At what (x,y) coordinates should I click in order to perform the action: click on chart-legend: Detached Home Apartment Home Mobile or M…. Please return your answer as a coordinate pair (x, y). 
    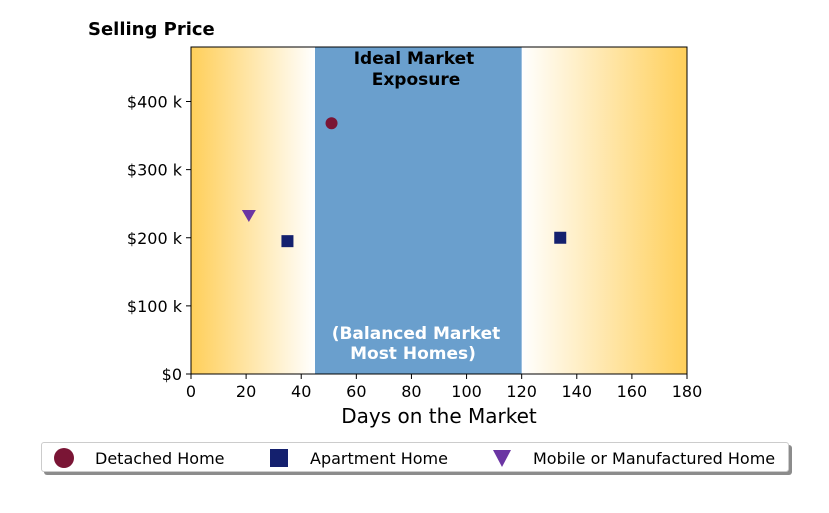
    Looking at the image, I should click on (415, 457).